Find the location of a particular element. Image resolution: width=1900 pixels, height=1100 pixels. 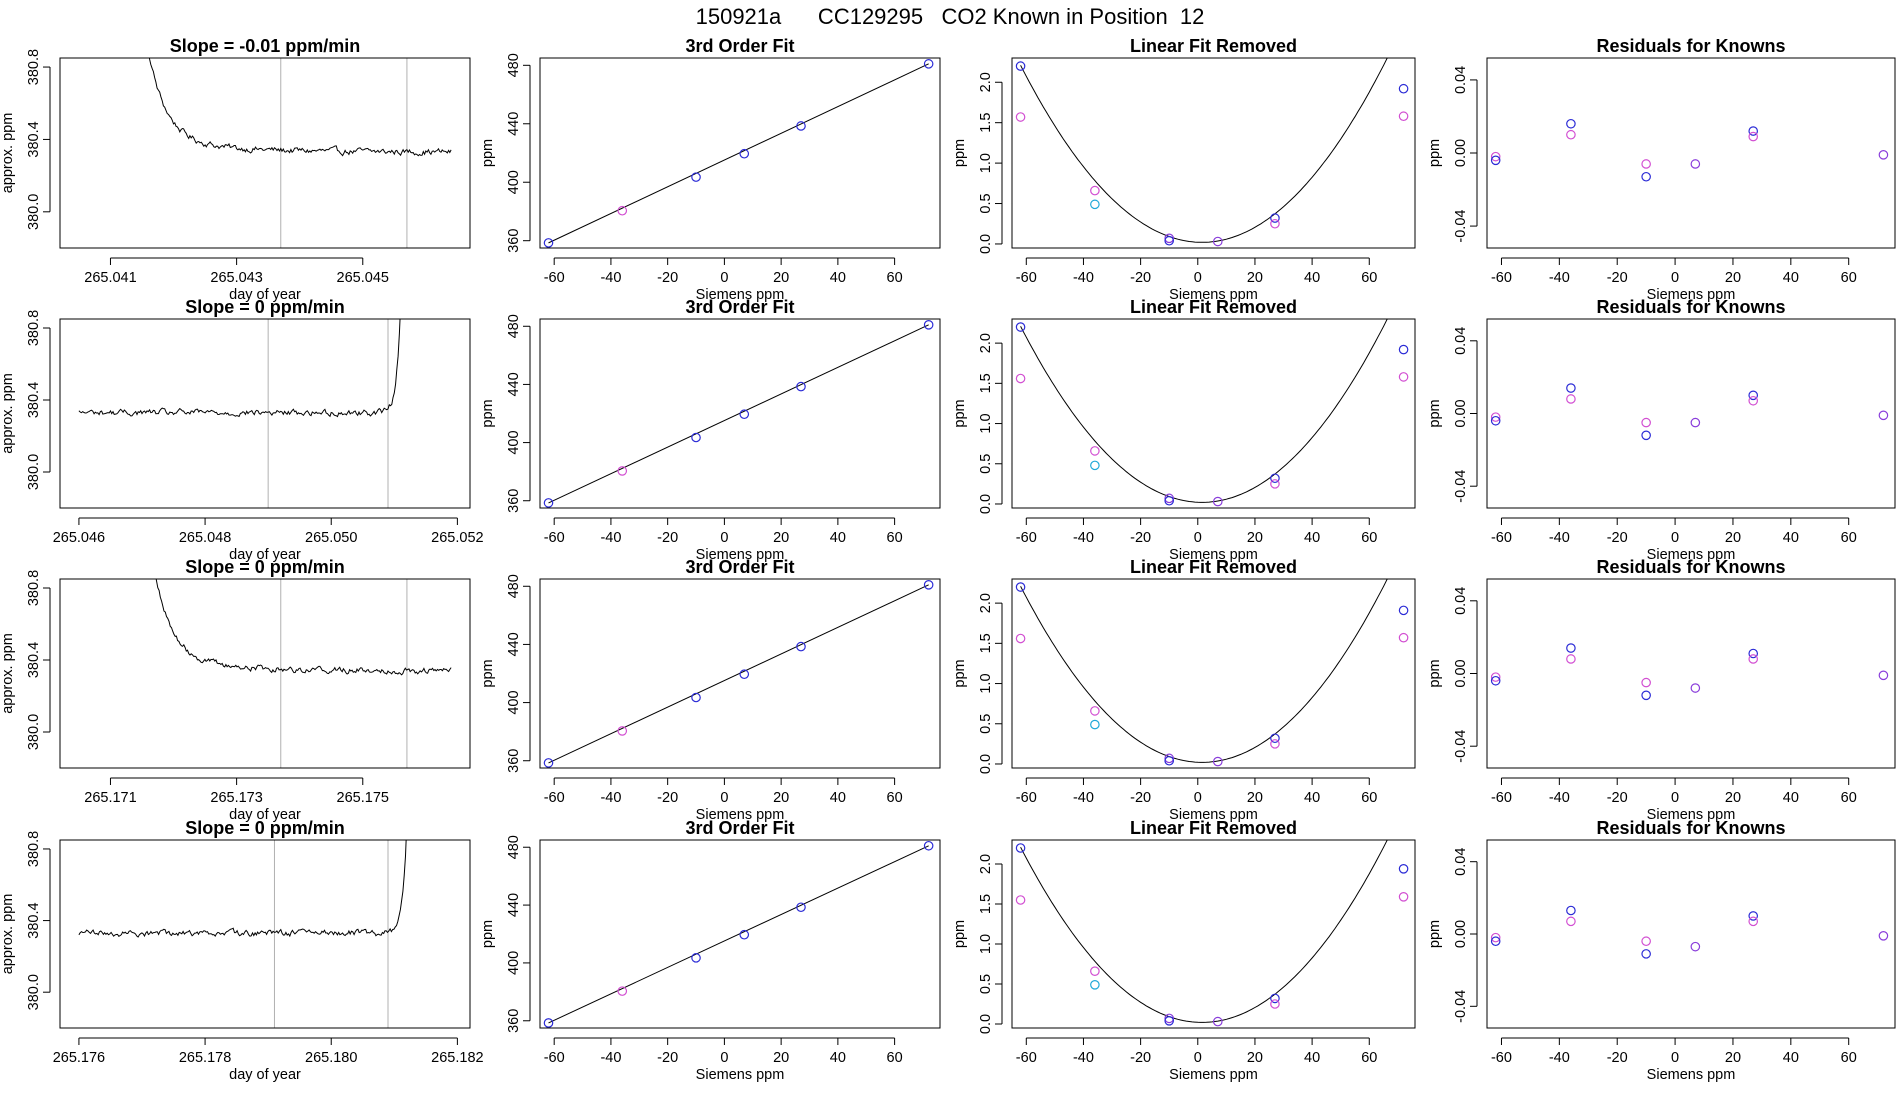

panel-title: 3rd Order Fit is located at coordinates (739, 307).